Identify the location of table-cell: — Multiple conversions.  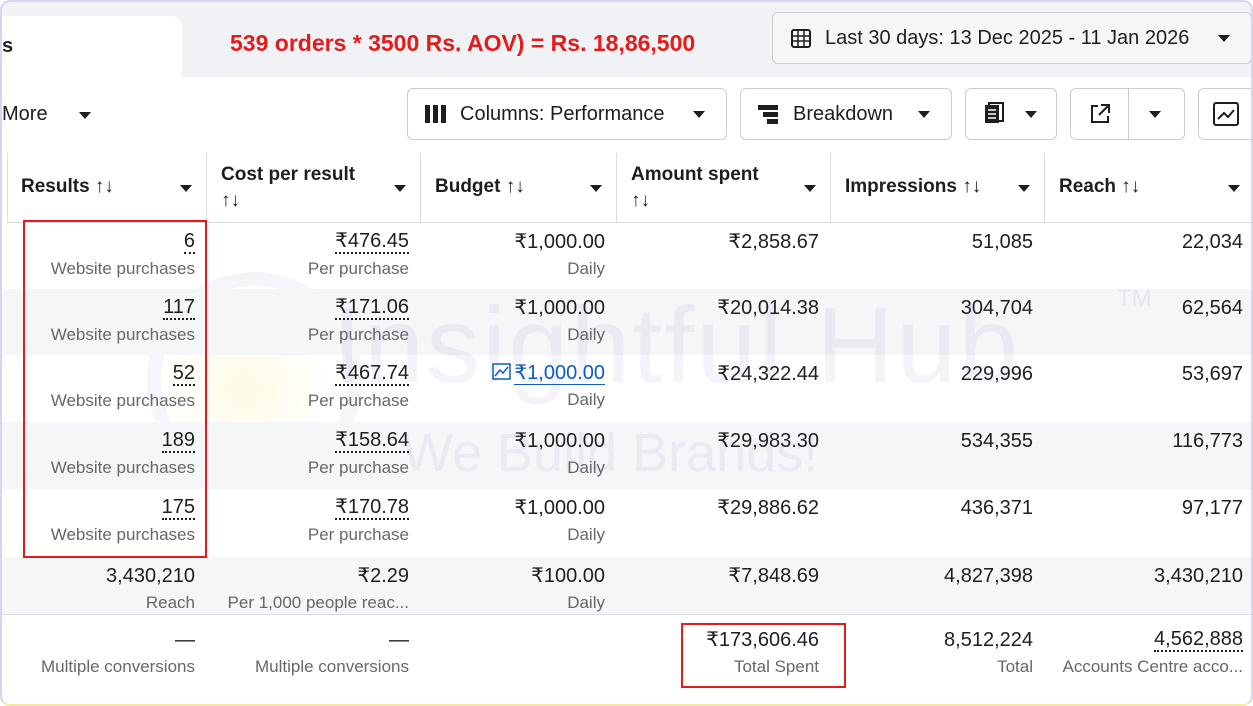
(314, 658).